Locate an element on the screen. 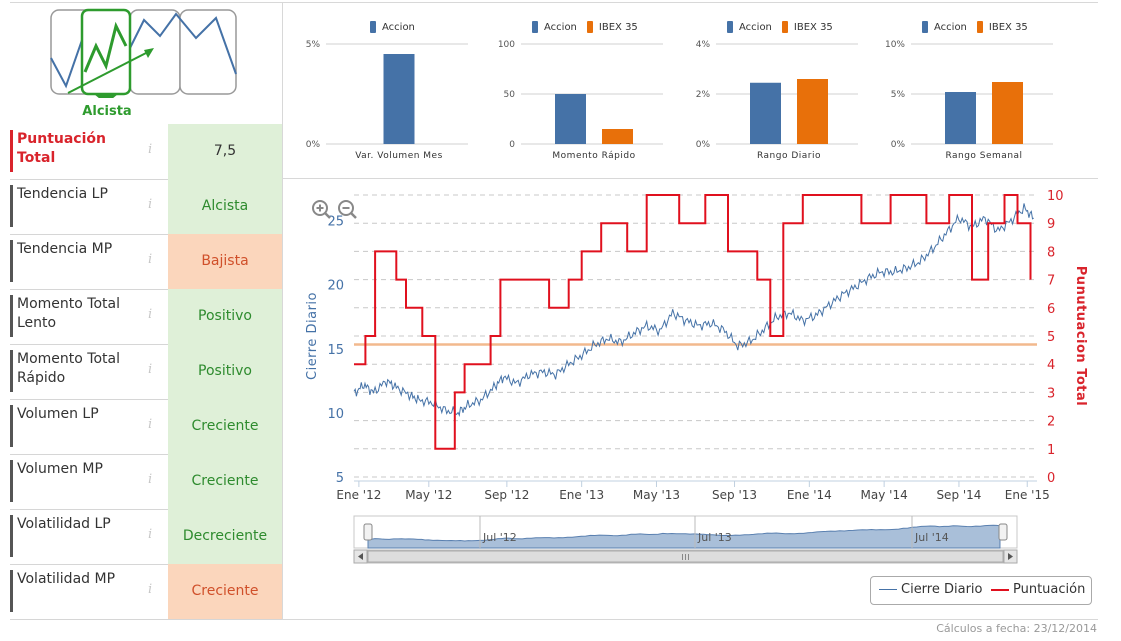 This screenshot has height=641, width=1121. zoom-in-icon is located at coordinates (321, 209).